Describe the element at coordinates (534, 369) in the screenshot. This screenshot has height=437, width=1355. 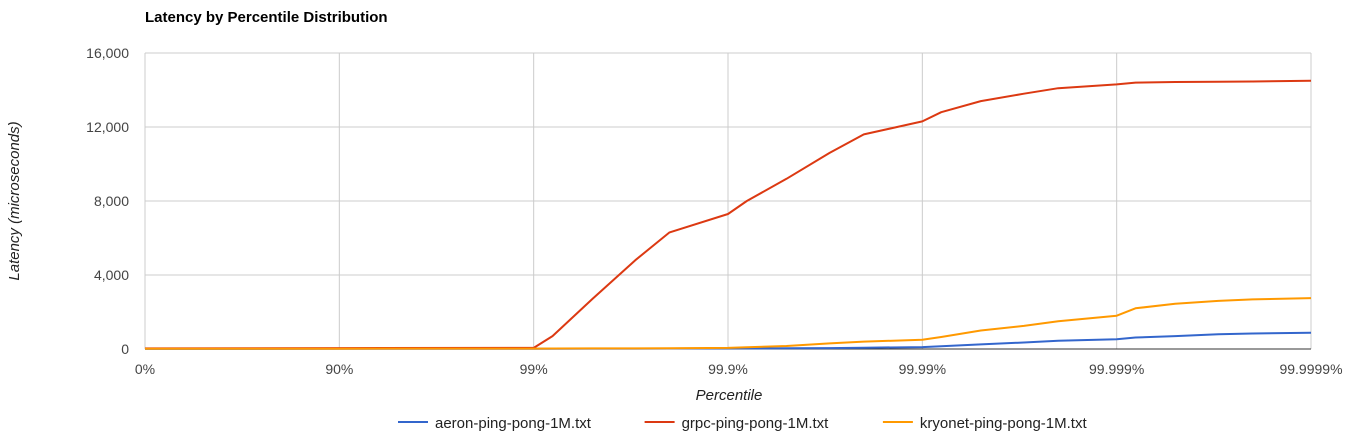
I see `x-tick-label: 99%` at that location.